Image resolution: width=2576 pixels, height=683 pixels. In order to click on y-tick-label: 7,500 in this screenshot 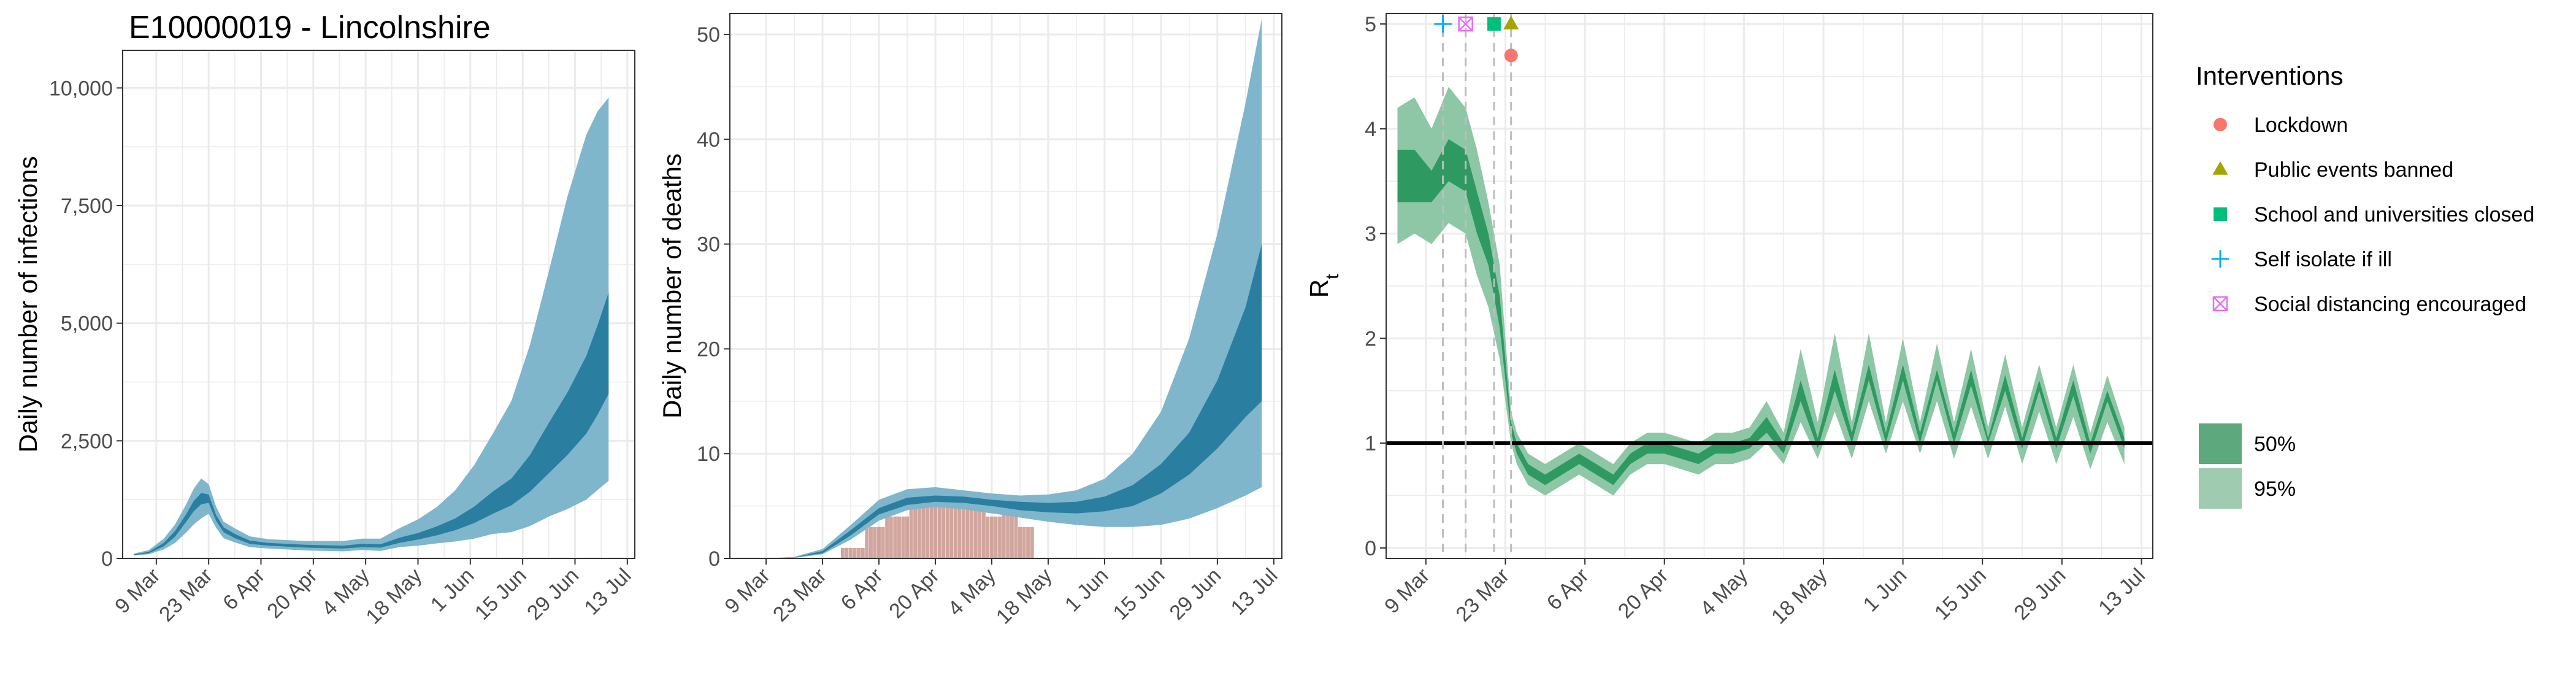, I will do `click(87, 206)`.